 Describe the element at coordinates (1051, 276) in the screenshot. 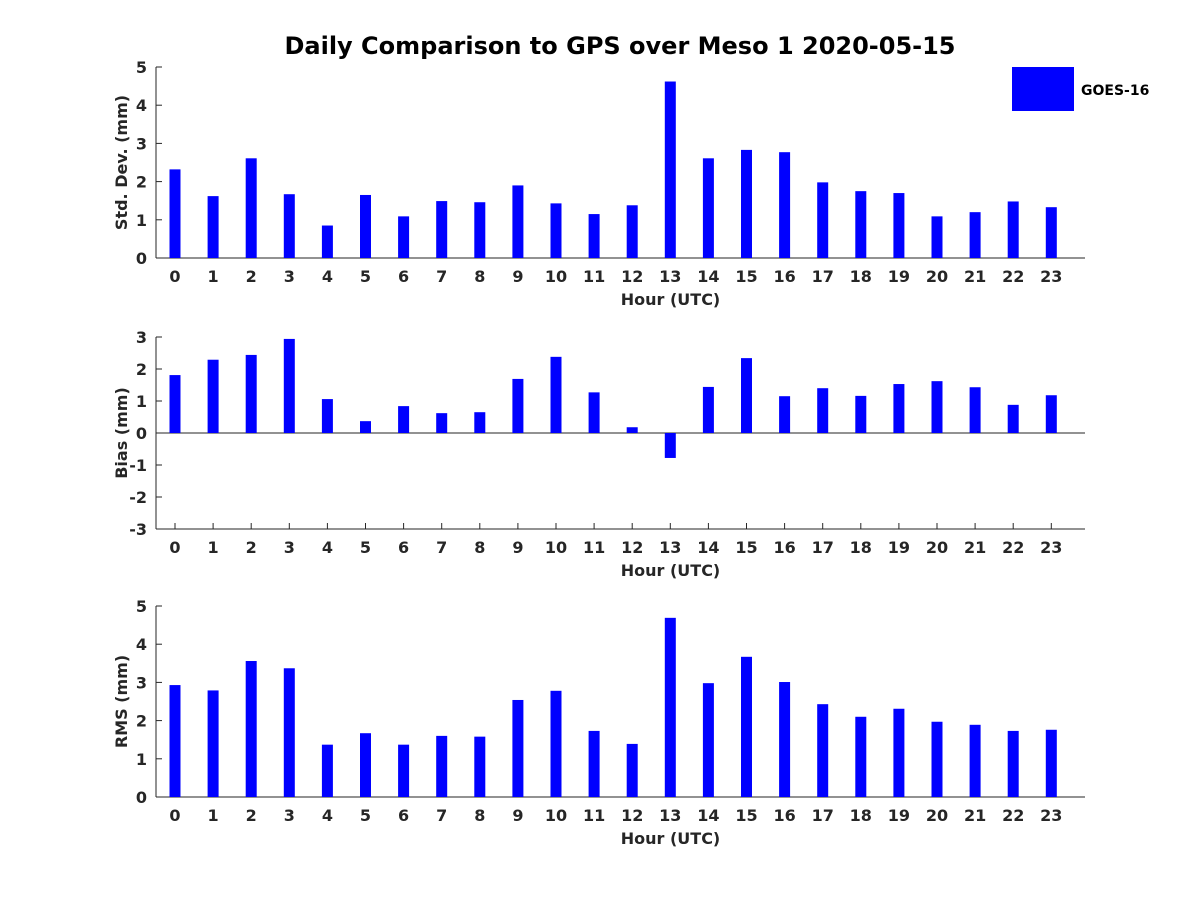

I see `std-dev-x-tick-label: 23` at that location.